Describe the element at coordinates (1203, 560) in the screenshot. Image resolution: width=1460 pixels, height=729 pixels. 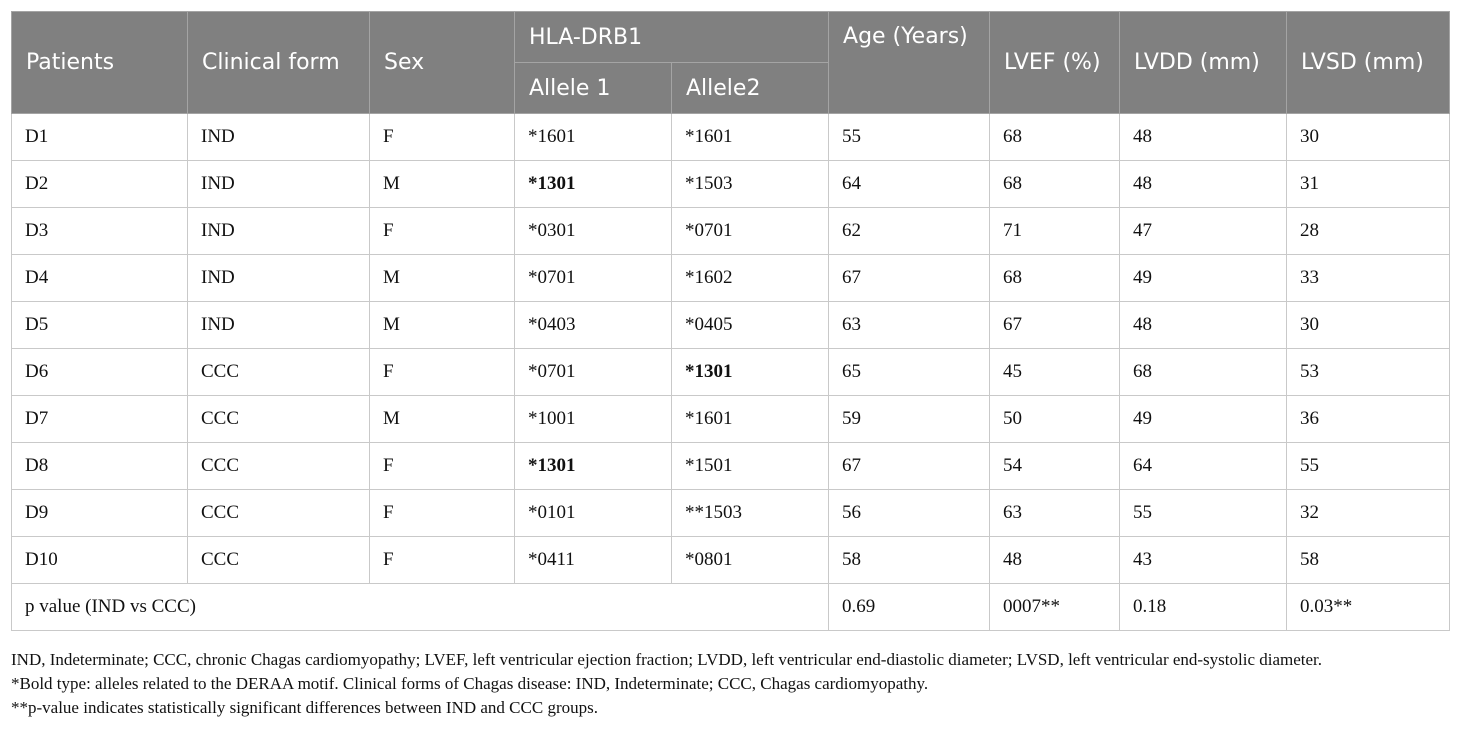
I see `cell-lvdd: 43` at that location.